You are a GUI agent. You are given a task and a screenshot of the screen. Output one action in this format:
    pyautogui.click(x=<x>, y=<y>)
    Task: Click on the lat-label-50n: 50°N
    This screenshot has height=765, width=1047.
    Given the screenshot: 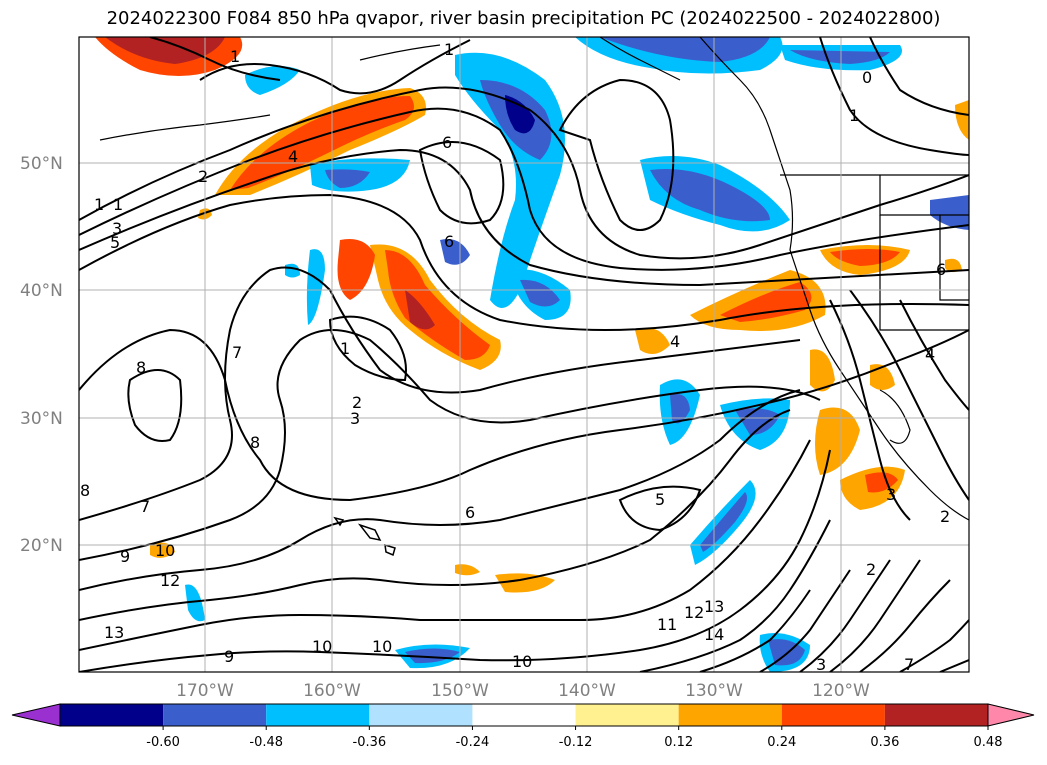 What is the action you would take?
    pyautogui.click(x=41, y=164)
    